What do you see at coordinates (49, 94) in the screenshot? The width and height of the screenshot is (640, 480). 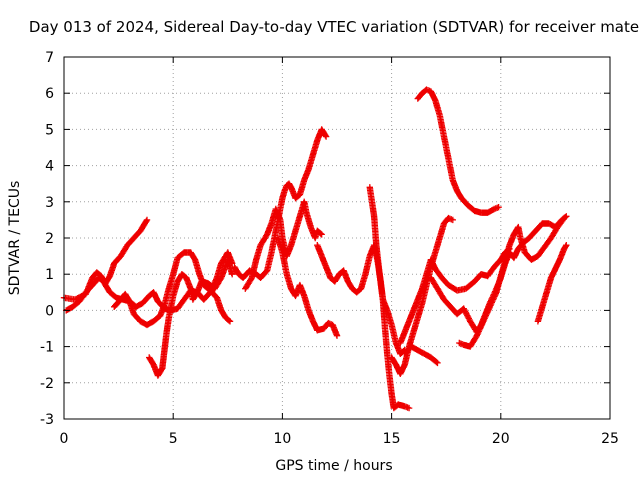 I see `y-tick-label: 6` at bounding box center [49, 94].